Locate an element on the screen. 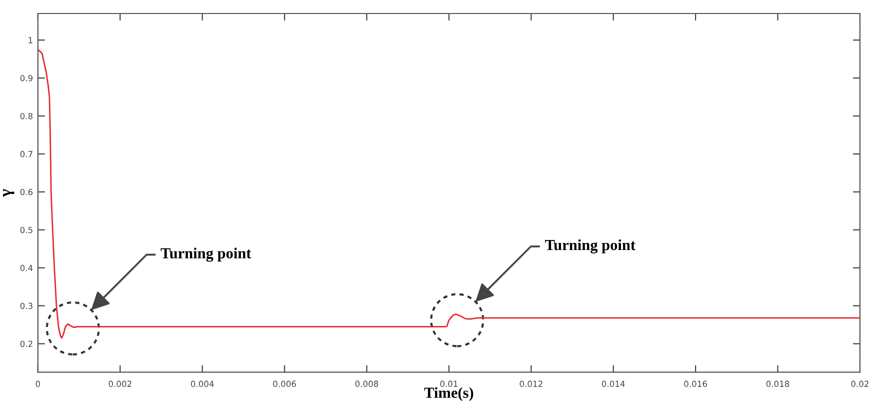 The width and height of the screenshot is (882, 409). x-tick-label: 0.008 is located at coordinates (366, 383).